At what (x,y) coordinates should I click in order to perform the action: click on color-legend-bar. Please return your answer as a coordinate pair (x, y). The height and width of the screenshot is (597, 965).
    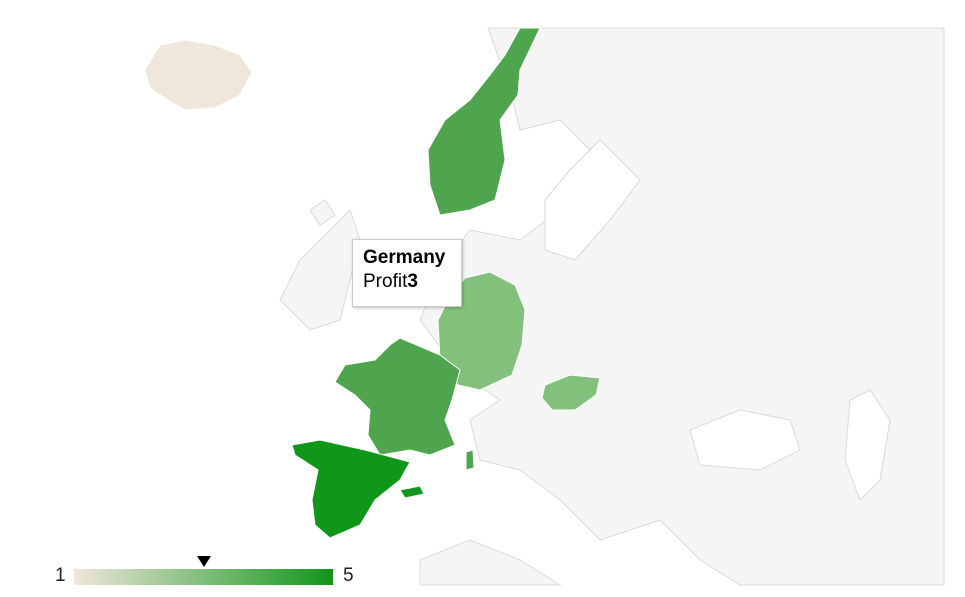
    Looking at the image, I should click on (203, 577).